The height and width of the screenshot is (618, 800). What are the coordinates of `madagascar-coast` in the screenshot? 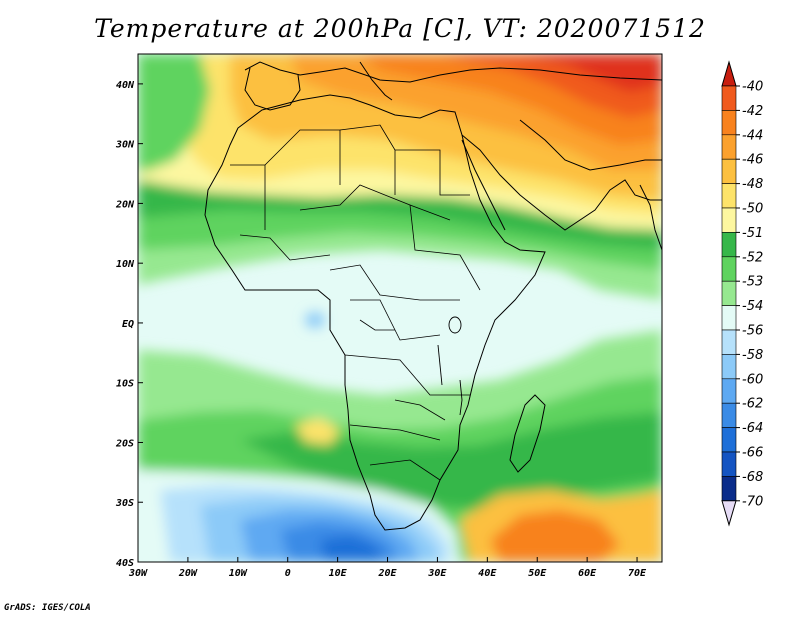 It's located at (527, 433).